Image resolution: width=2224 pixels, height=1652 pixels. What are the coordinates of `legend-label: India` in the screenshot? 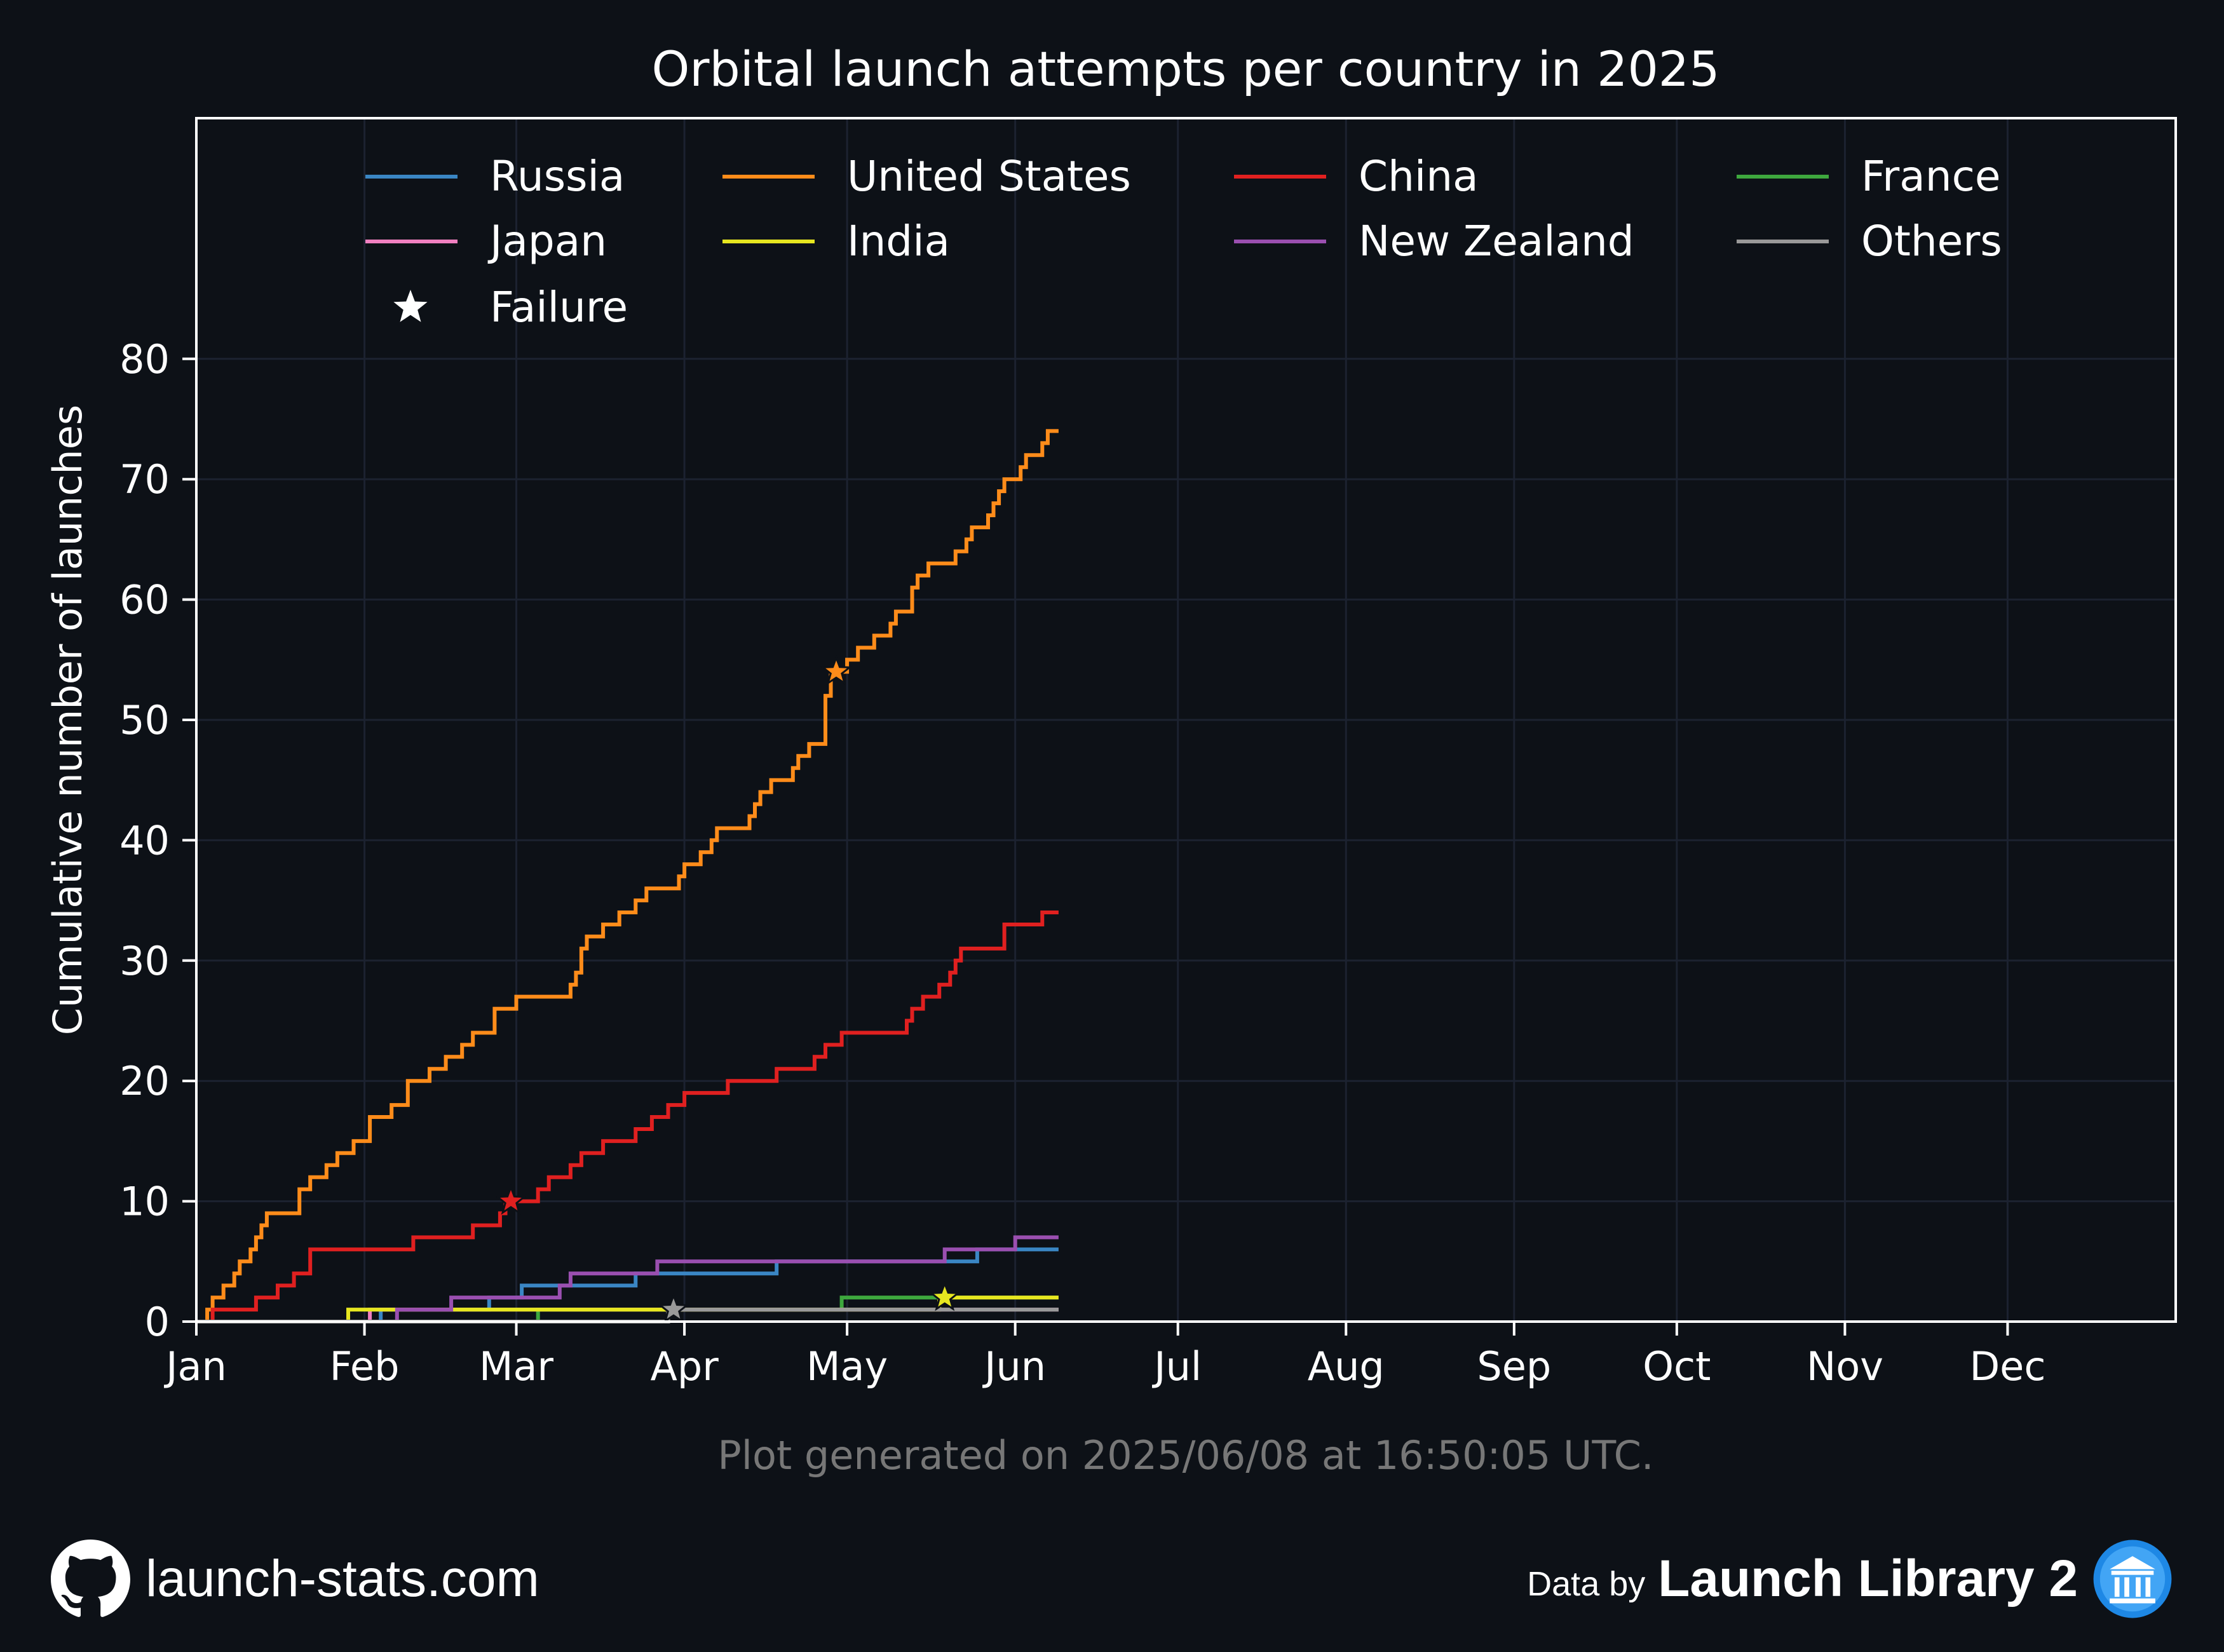 It's located at (898, 242).